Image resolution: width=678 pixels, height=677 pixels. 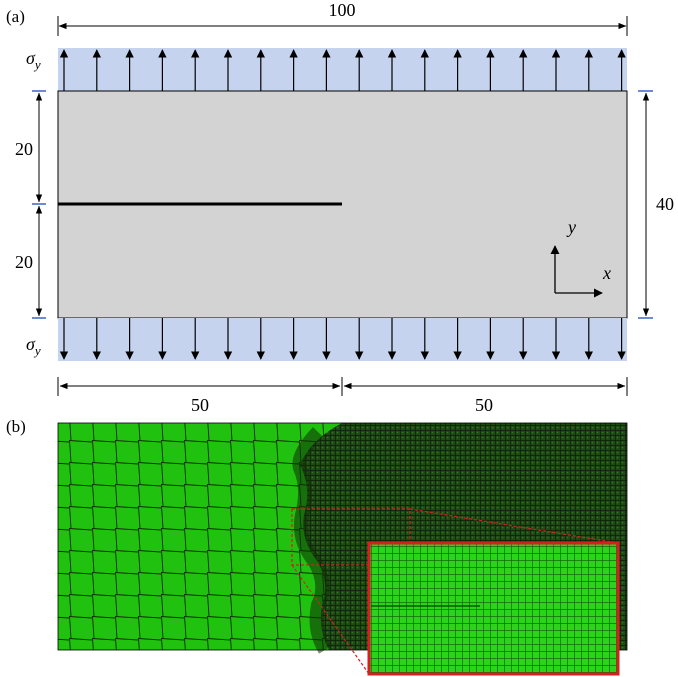 What do you see at coordinates (15, 16) in the screenshot?
I see `panel-label-a: (a)` at bounding box center [15, 16].